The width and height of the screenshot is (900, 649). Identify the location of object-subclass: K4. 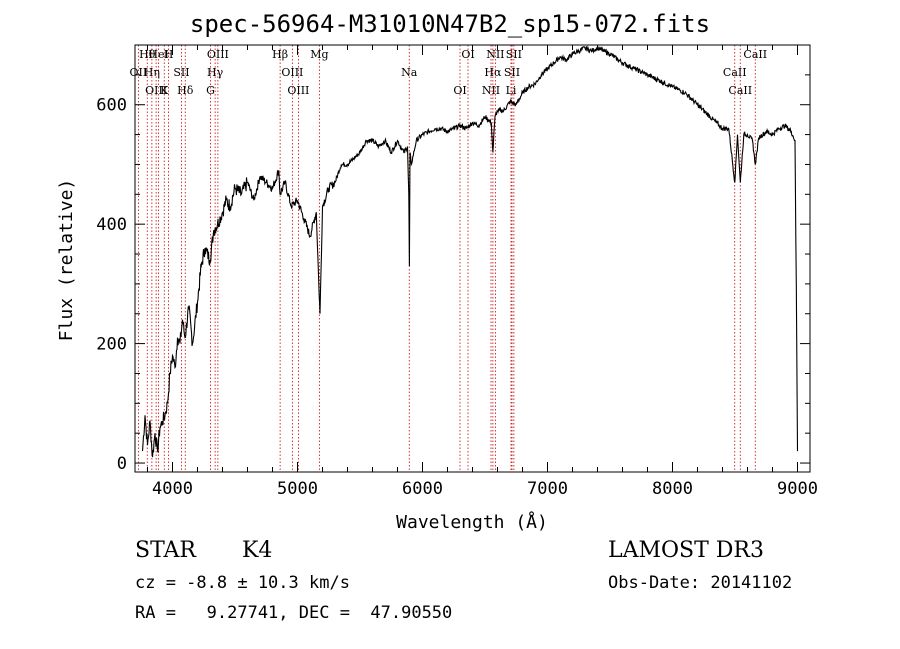
(257, 550).